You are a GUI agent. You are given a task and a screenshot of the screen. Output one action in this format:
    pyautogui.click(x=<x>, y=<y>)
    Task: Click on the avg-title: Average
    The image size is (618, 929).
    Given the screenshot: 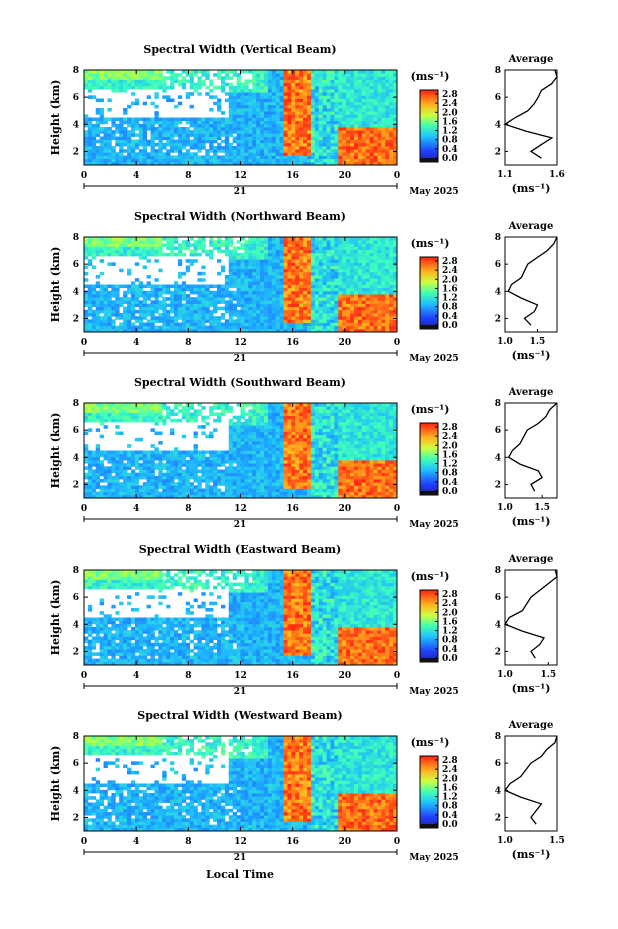 What is the action you would take?
    pyautogui.click(x=531, y=59)
    